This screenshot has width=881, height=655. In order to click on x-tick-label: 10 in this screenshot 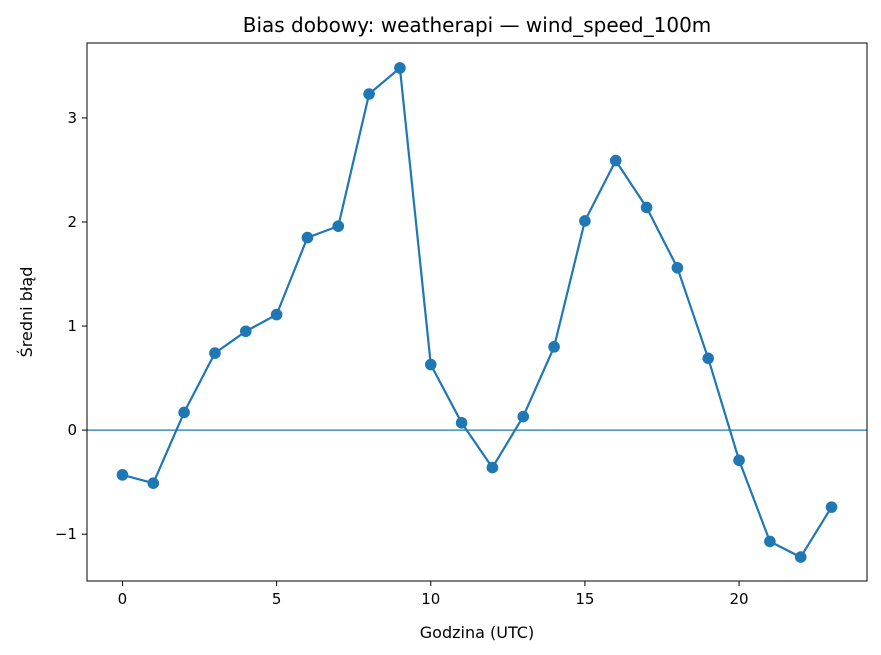, I will do `click(430, 599)`.